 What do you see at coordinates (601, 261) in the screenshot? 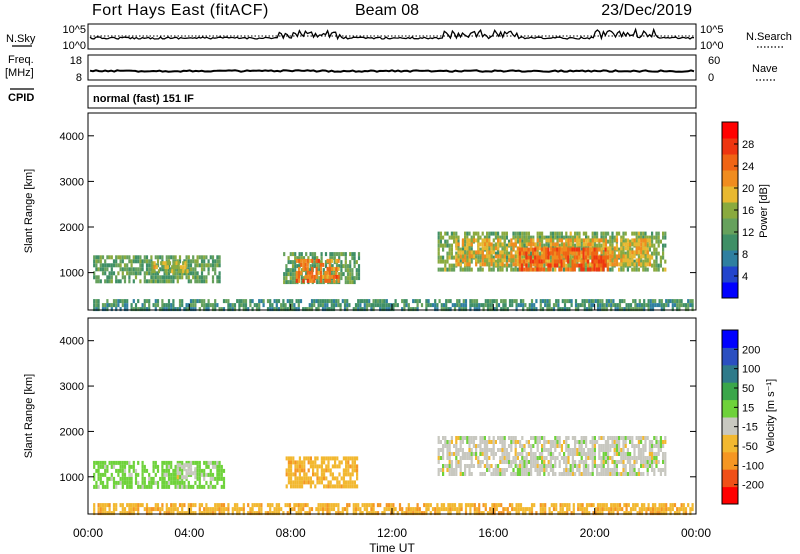
I see `heatmap-cell-1927` at bounding box center [601, 261].